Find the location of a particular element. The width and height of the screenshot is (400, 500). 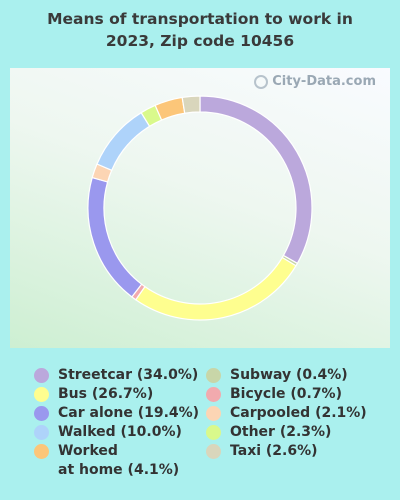

legend-item: Worked at home (4.1%) is located at coordinates (116, 461).